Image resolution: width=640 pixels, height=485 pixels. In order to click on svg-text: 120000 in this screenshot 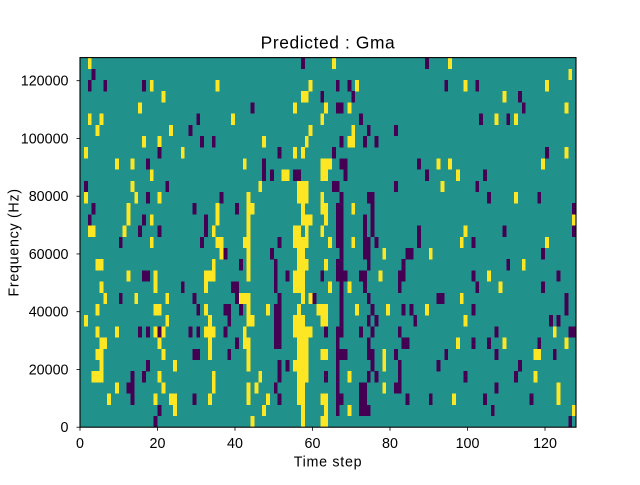, I will do `click(45, 82)`.